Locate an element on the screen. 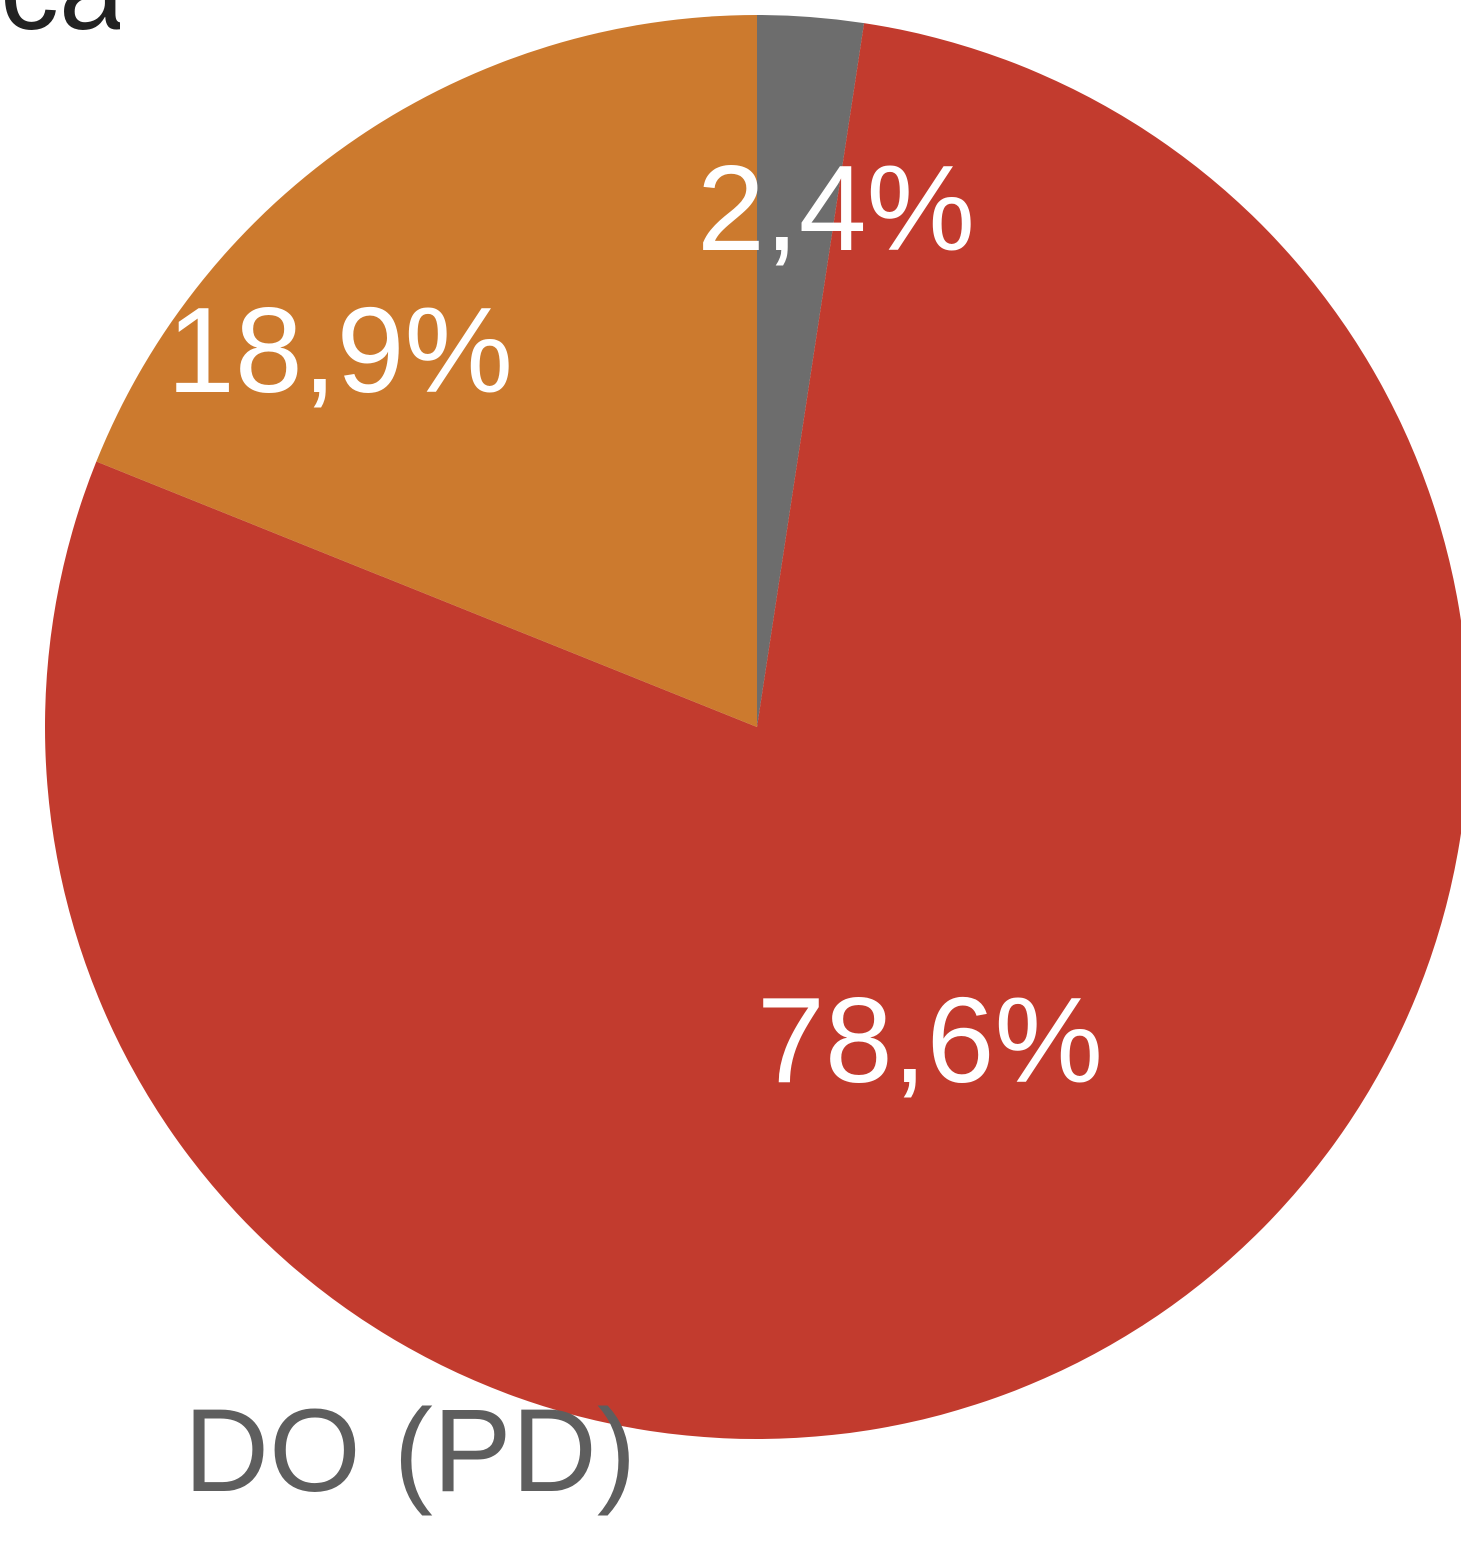 The image size is (1461, 1565). pie-slice-label-2: 18,9% is located at coordinates (340, 350).